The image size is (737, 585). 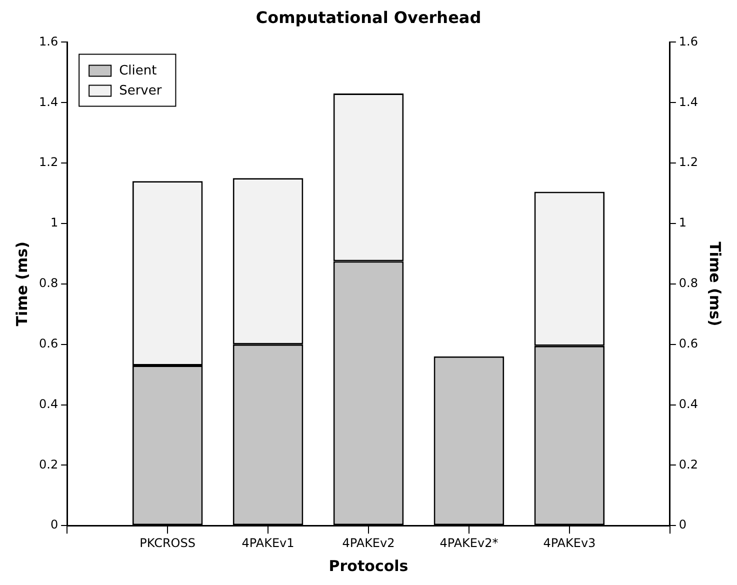 I want to click on y-tick-label: 0.8, so click(x=48, y=283).